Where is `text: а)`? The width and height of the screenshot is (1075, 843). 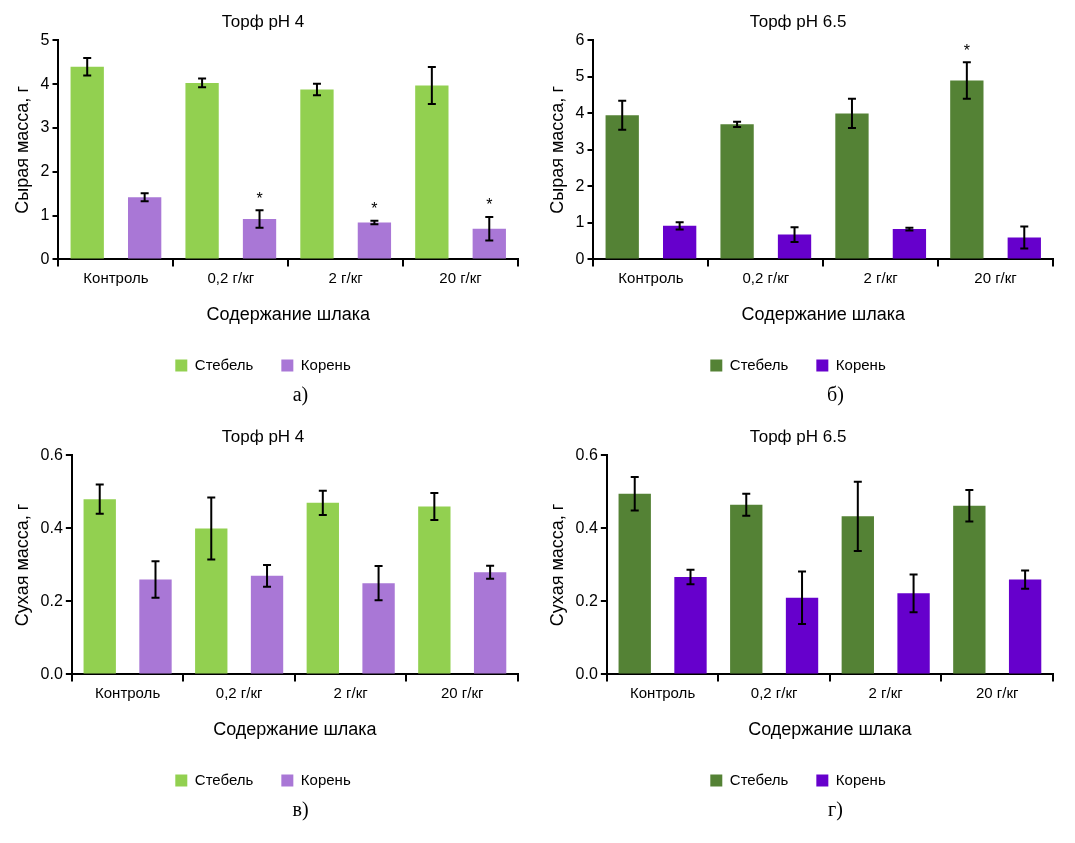 text: а) is located at coordinates (300, 394).